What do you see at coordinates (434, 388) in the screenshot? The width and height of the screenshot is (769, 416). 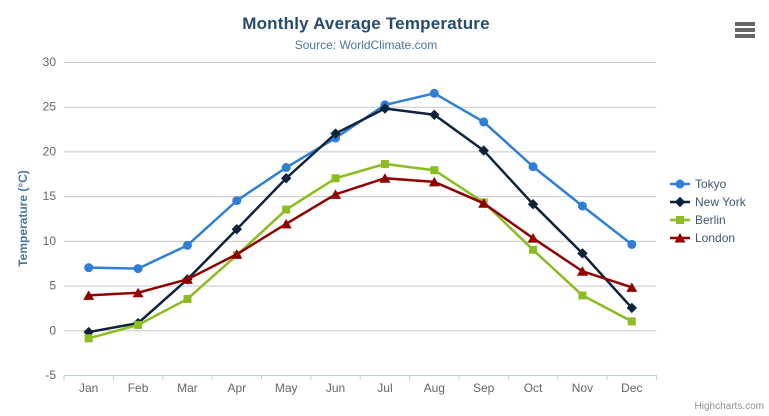 I see `x-axis-label: Aug` at bounding box center [434, 388].